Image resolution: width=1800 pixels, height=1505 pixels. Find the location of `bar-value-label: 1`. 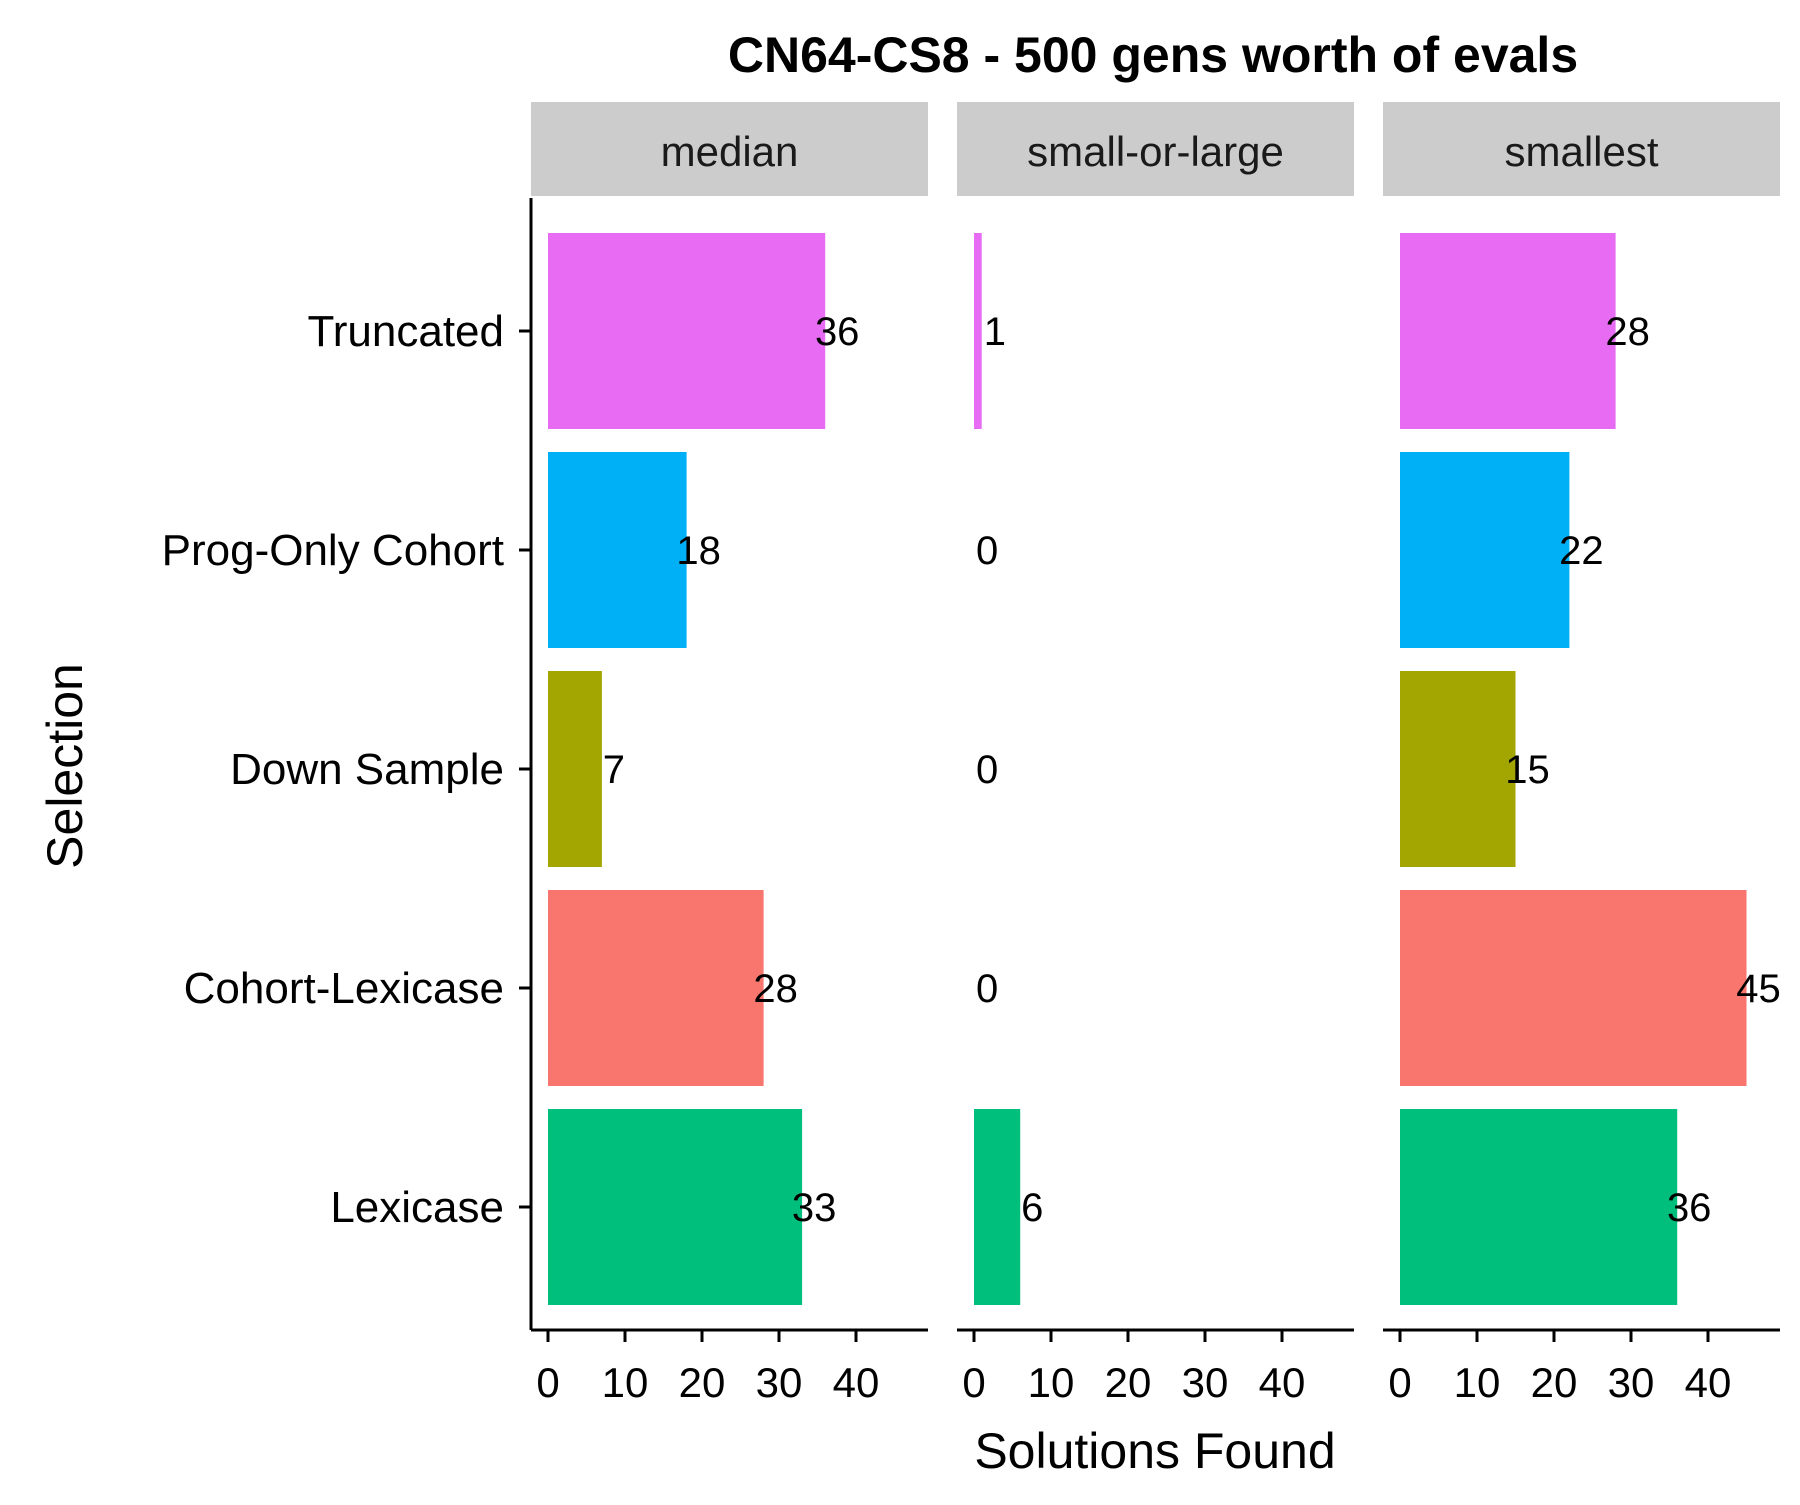

bar-value-label: 1 is located at coordinates (995, 332).